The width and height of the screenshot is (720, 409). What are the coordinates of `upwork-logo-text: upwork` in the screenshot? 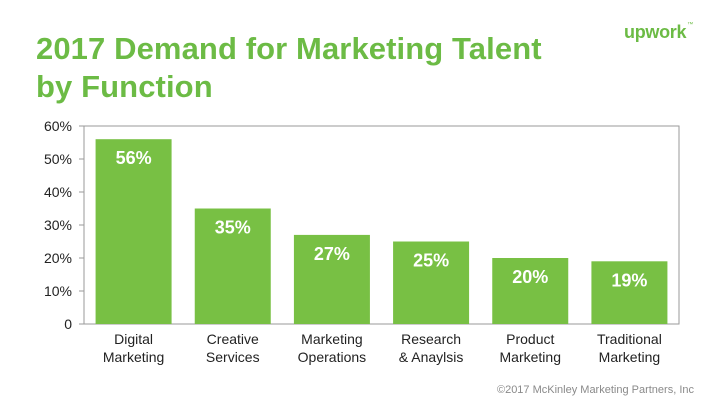 It's located at (655, 32).